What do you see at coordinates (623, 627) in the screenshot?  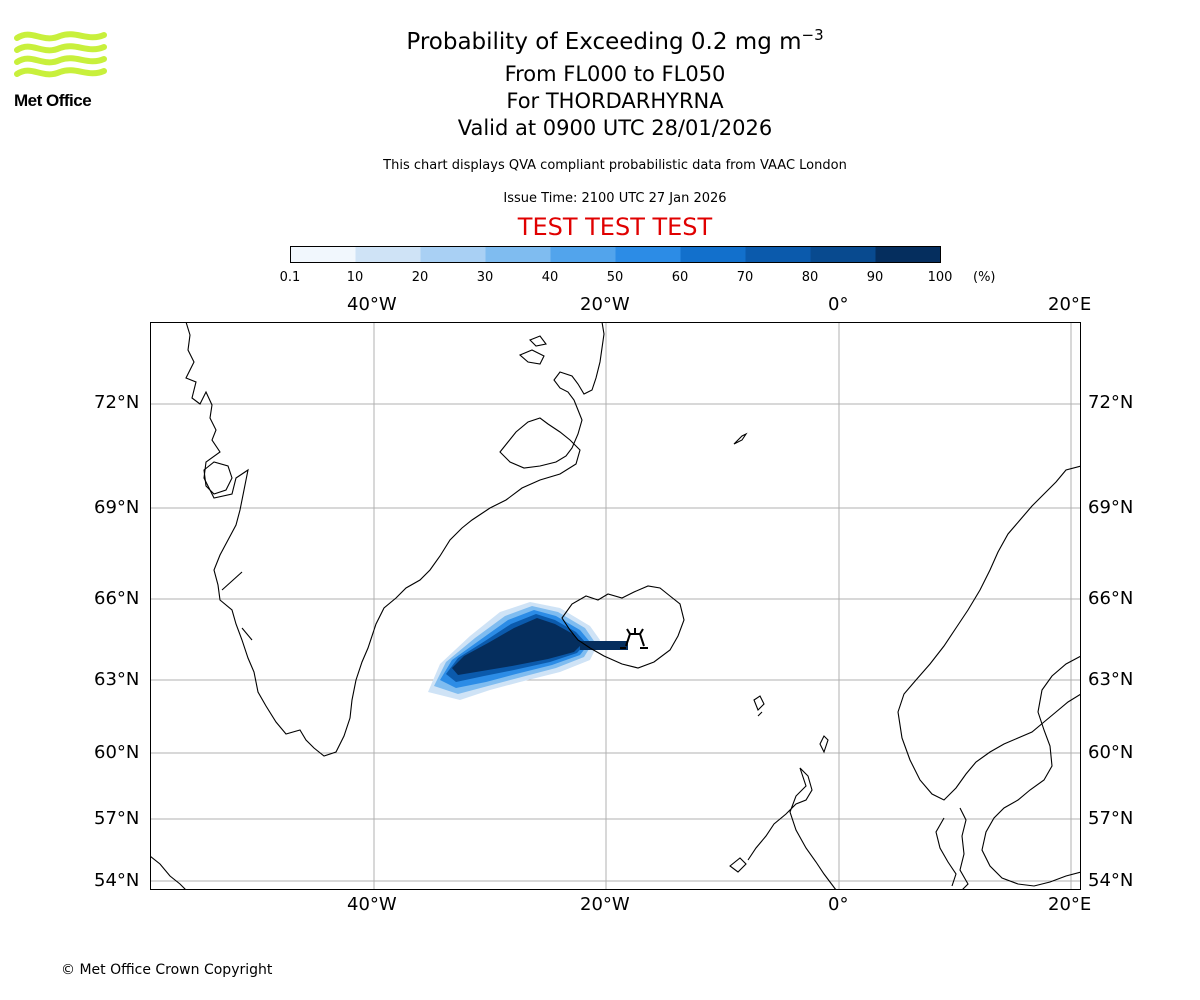 I see `iceland-coastline` at bounding box center [623, 627].